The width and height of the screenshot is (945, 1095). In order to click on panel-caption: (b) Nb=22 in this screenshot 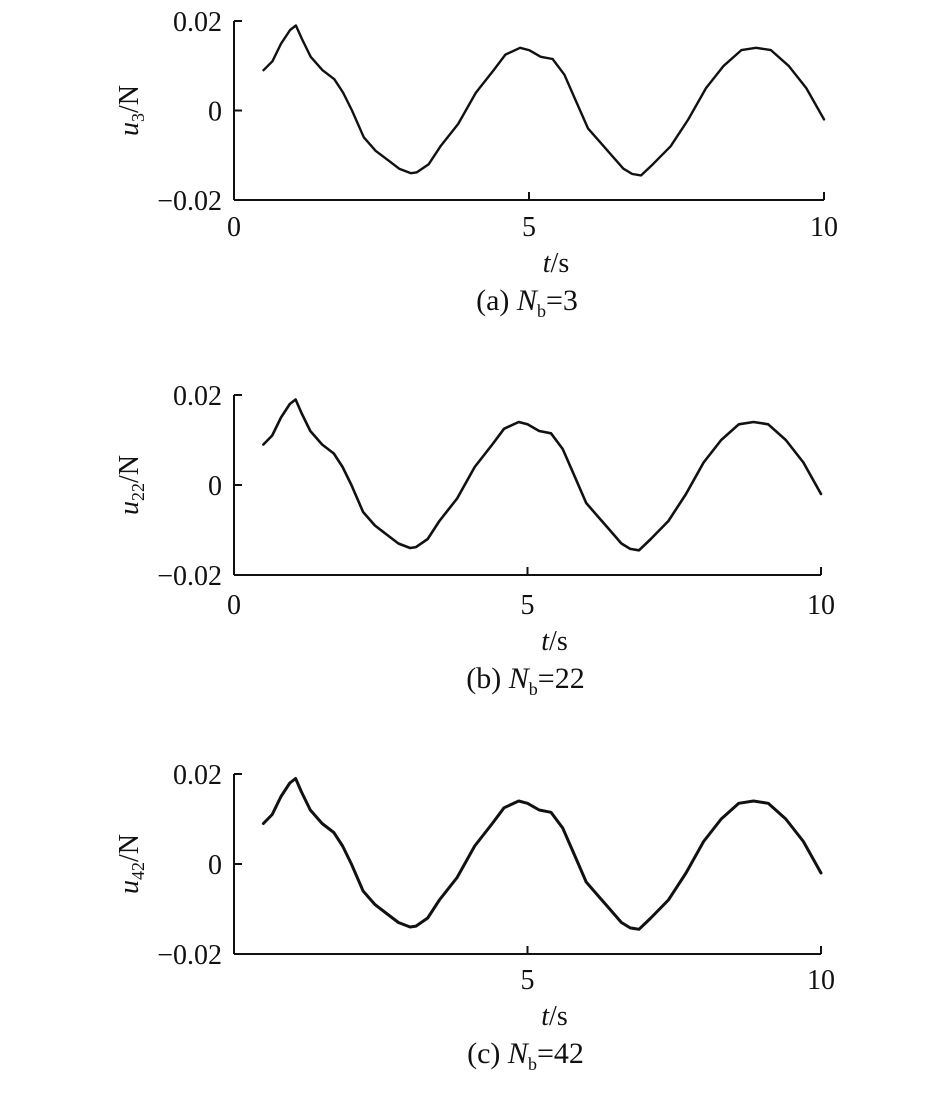, I will do `click(525, 680)`.